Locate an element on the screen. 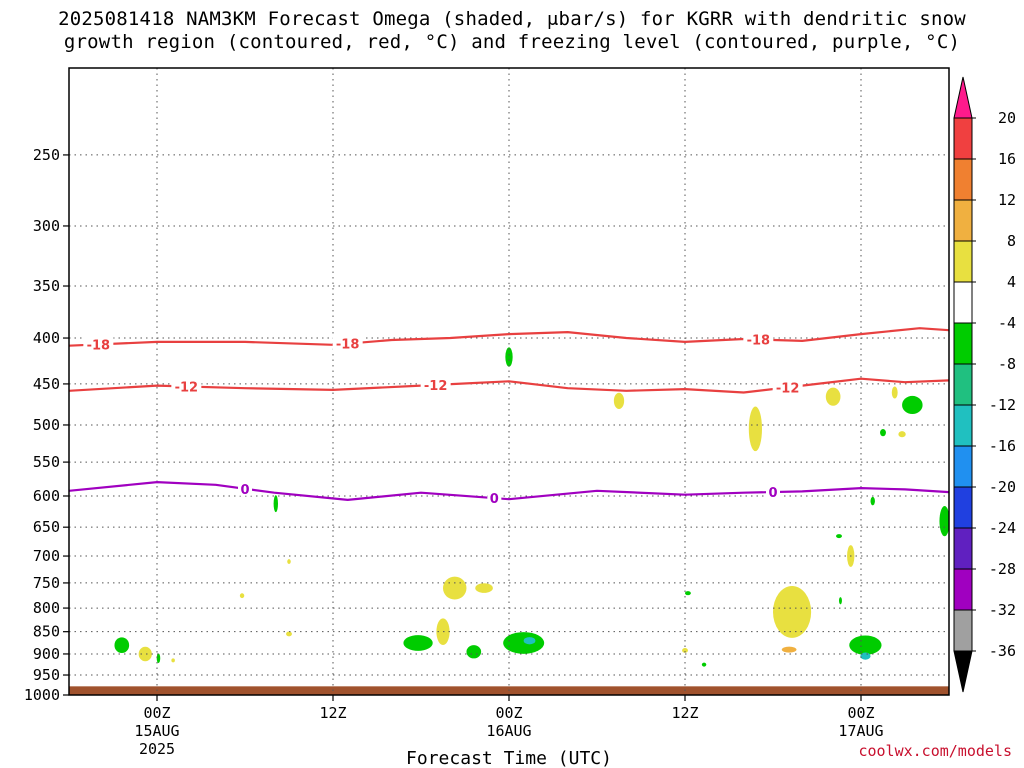  y-tick-label: 250 is located at coordinates (46, 155).